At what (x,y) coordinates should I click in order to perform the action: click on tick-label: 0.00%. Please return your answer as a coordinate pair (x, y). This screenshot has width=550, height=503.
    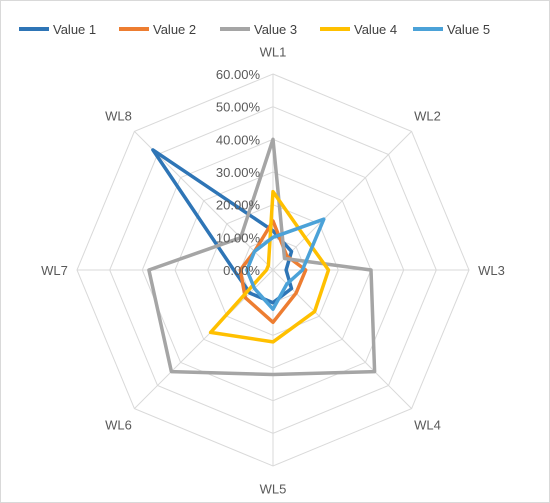
    Looking at the image, I should click on (241, 270).